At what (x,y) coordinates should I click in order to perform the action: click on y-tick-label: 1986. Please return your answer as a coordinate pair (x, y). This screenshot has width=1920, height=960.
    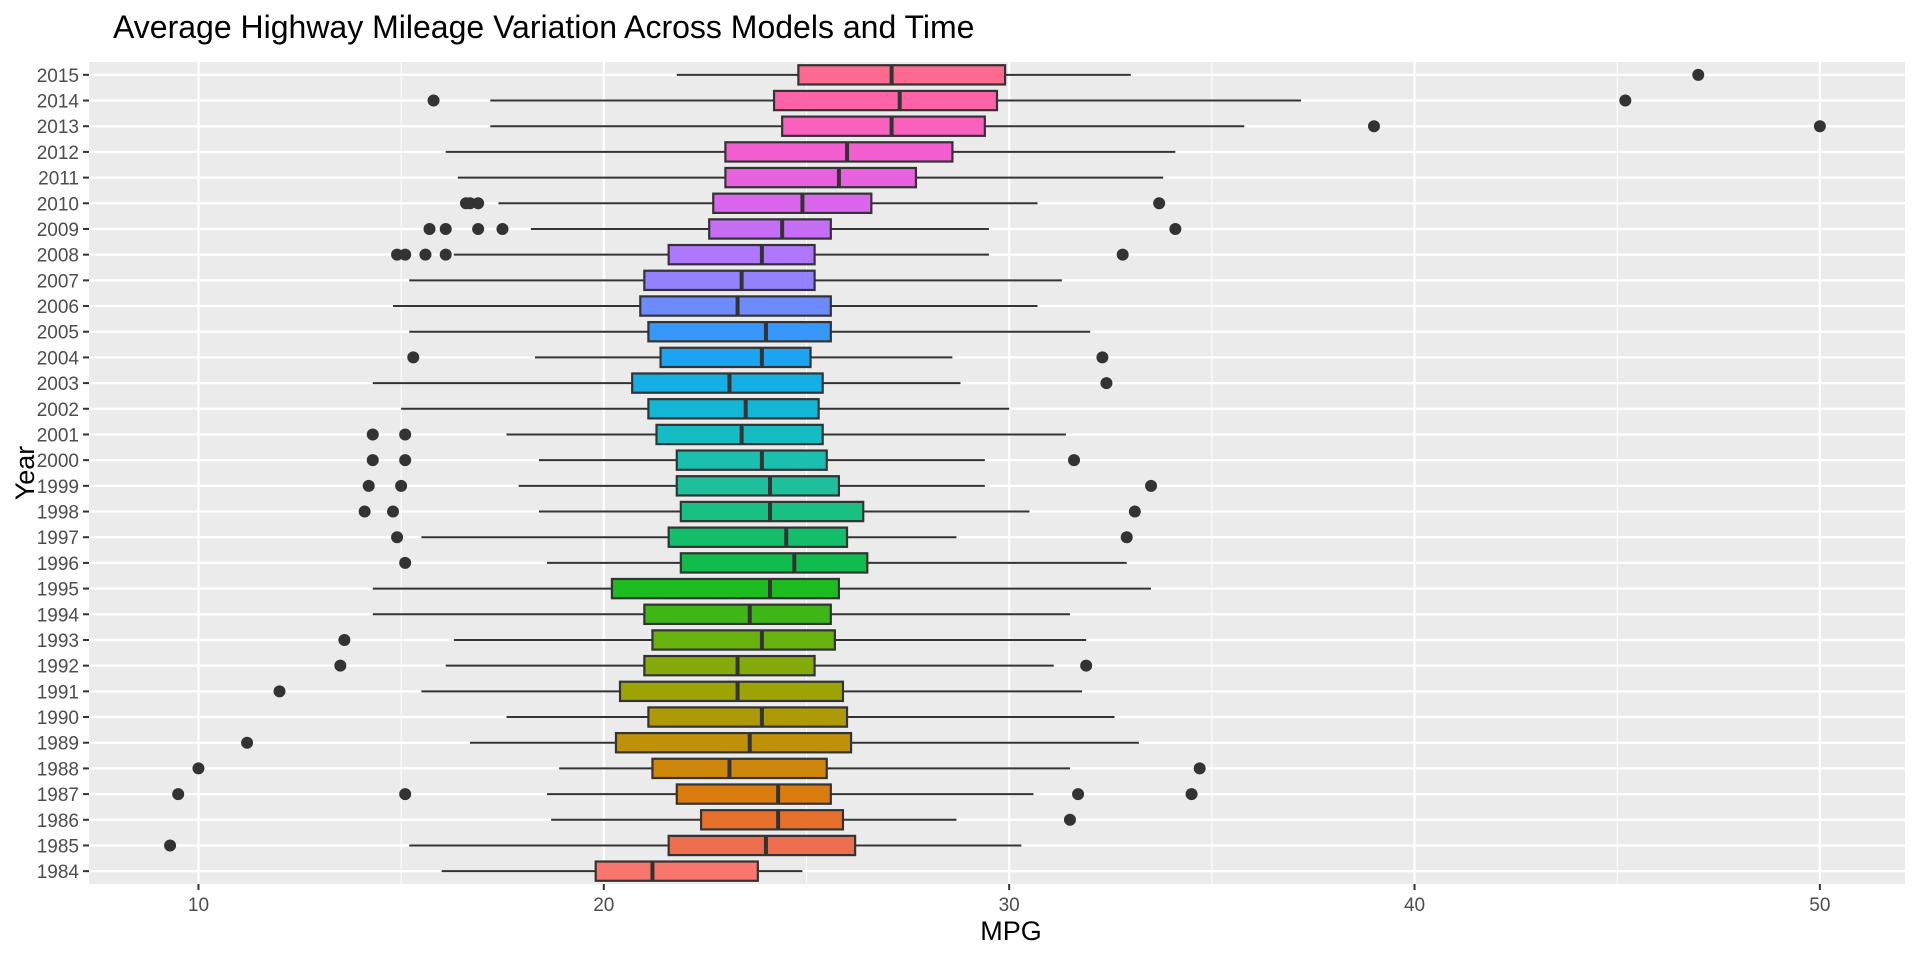
    Looking at the image, I should click on (58, 821).